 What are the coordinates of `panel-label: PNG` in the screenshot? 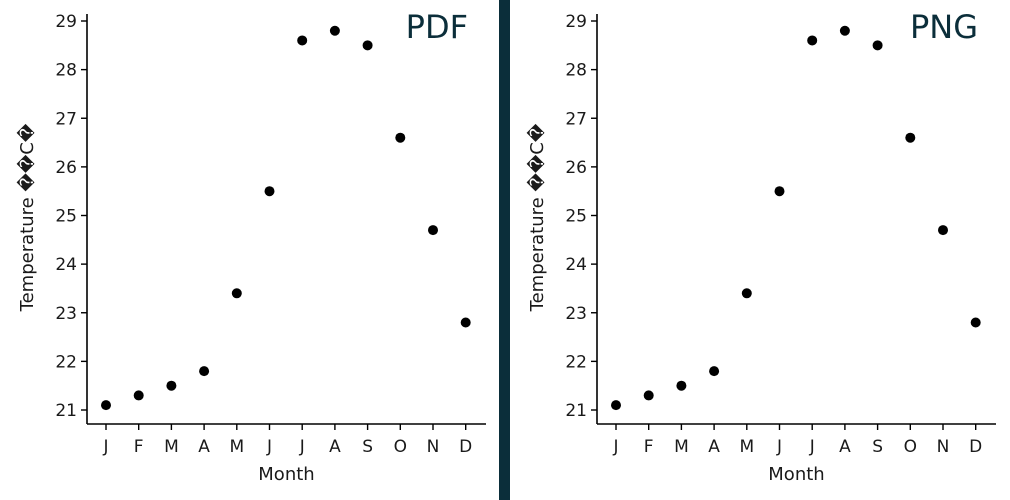 It's located at (944, 27).